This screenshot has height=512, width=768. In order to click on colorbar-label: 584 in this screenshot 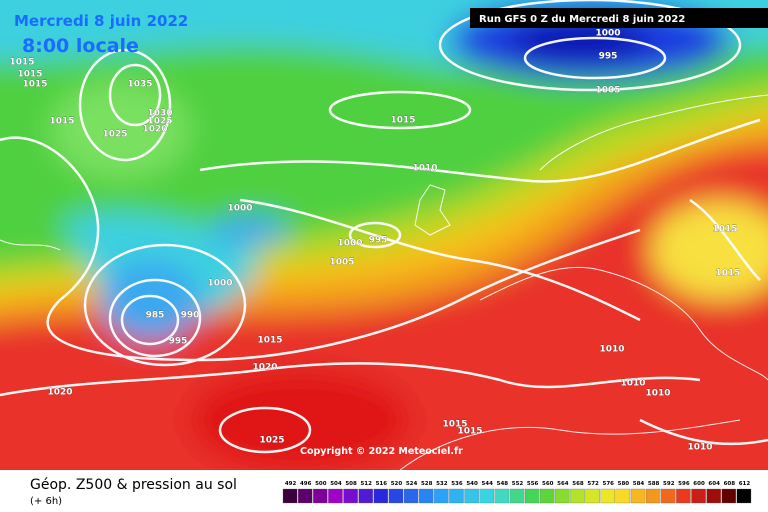, I will do `click(639, 484)`.